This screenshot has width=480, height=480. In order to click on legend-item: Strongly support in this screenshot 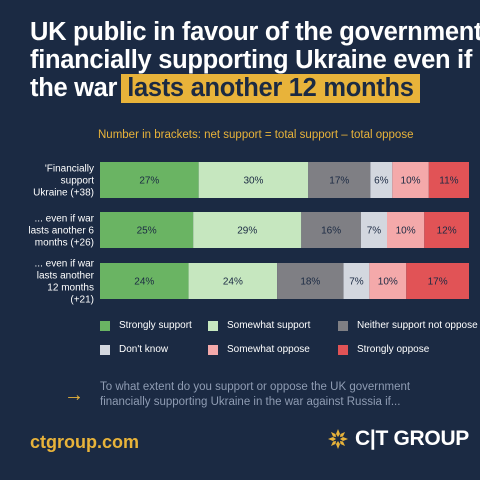, I will do `click(154, 325)`.